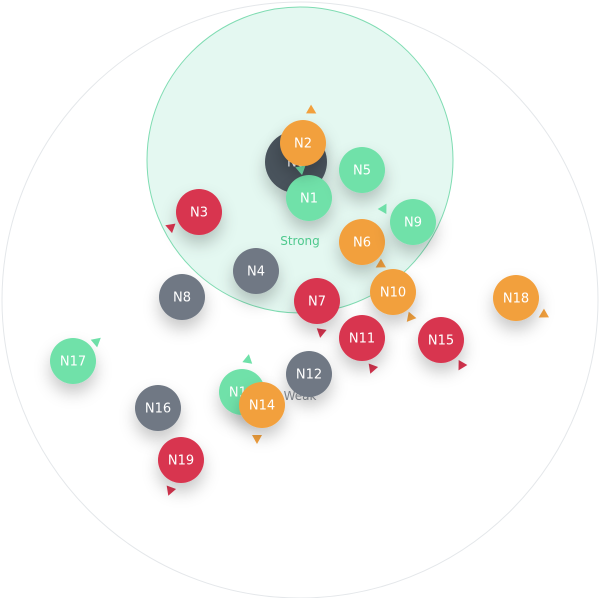 Image resolution: width=600 pixels, height=598 pixels. I want to click on node-label: N9, so click(413, 223).